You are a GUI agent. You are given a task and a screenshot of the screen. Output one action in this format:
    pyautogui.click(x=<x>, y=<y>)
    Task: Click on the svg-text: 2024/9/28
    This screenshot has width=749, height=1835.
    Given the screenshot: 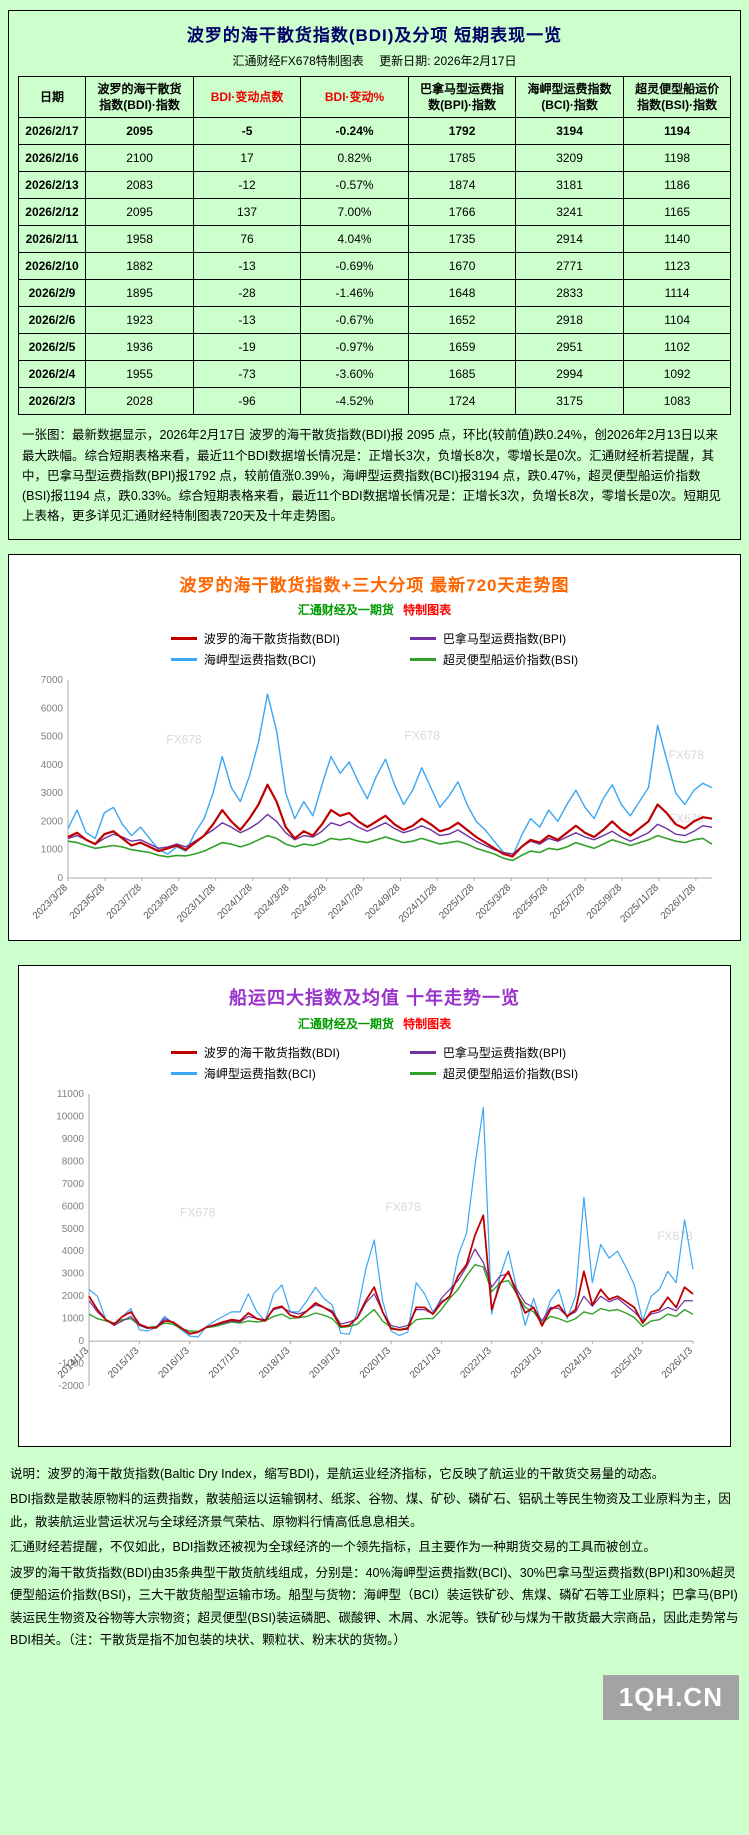 What is the action you would take?
    pyautogui.click(x=383, y=902)
    